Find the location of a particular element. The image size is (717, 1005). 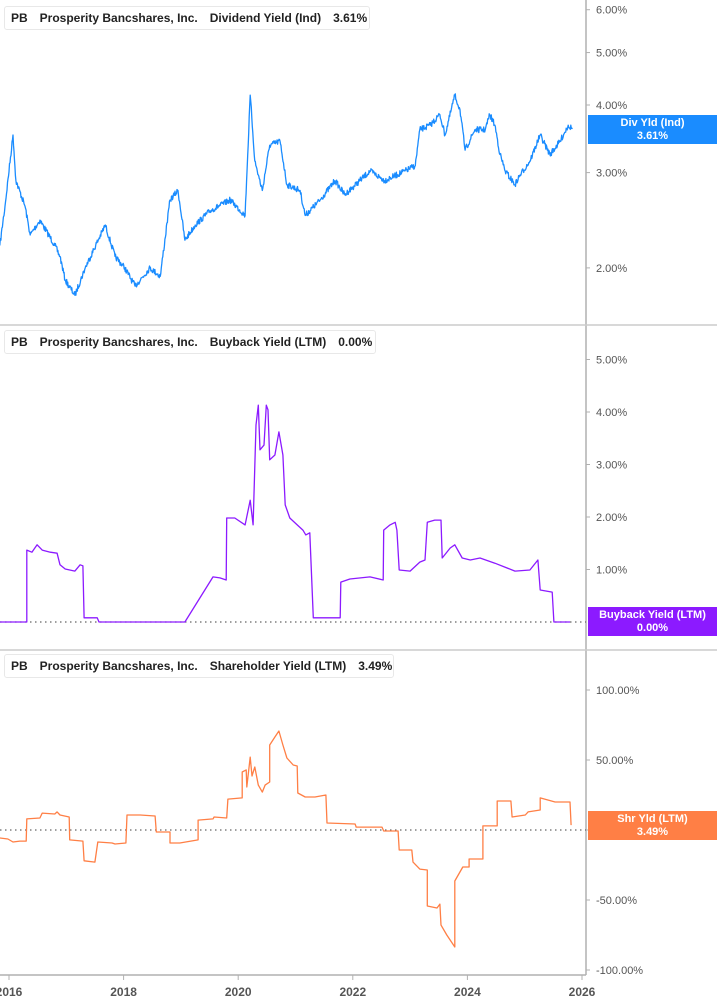

y-tick-label: 100.00% is located at coordinates (618, 691).